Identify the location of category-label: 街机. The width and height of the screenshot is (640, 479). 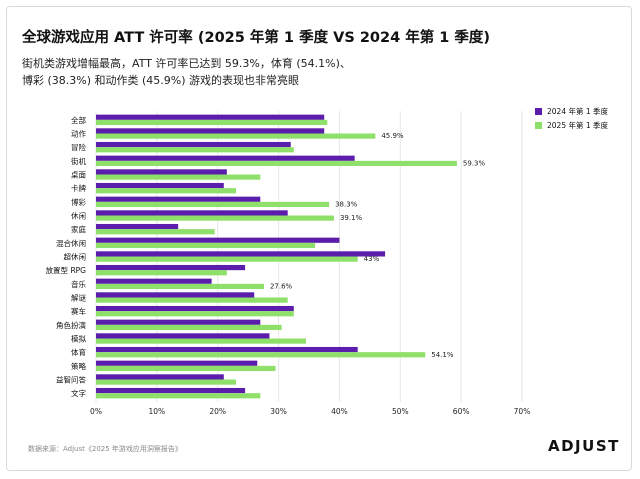
(78, 161).